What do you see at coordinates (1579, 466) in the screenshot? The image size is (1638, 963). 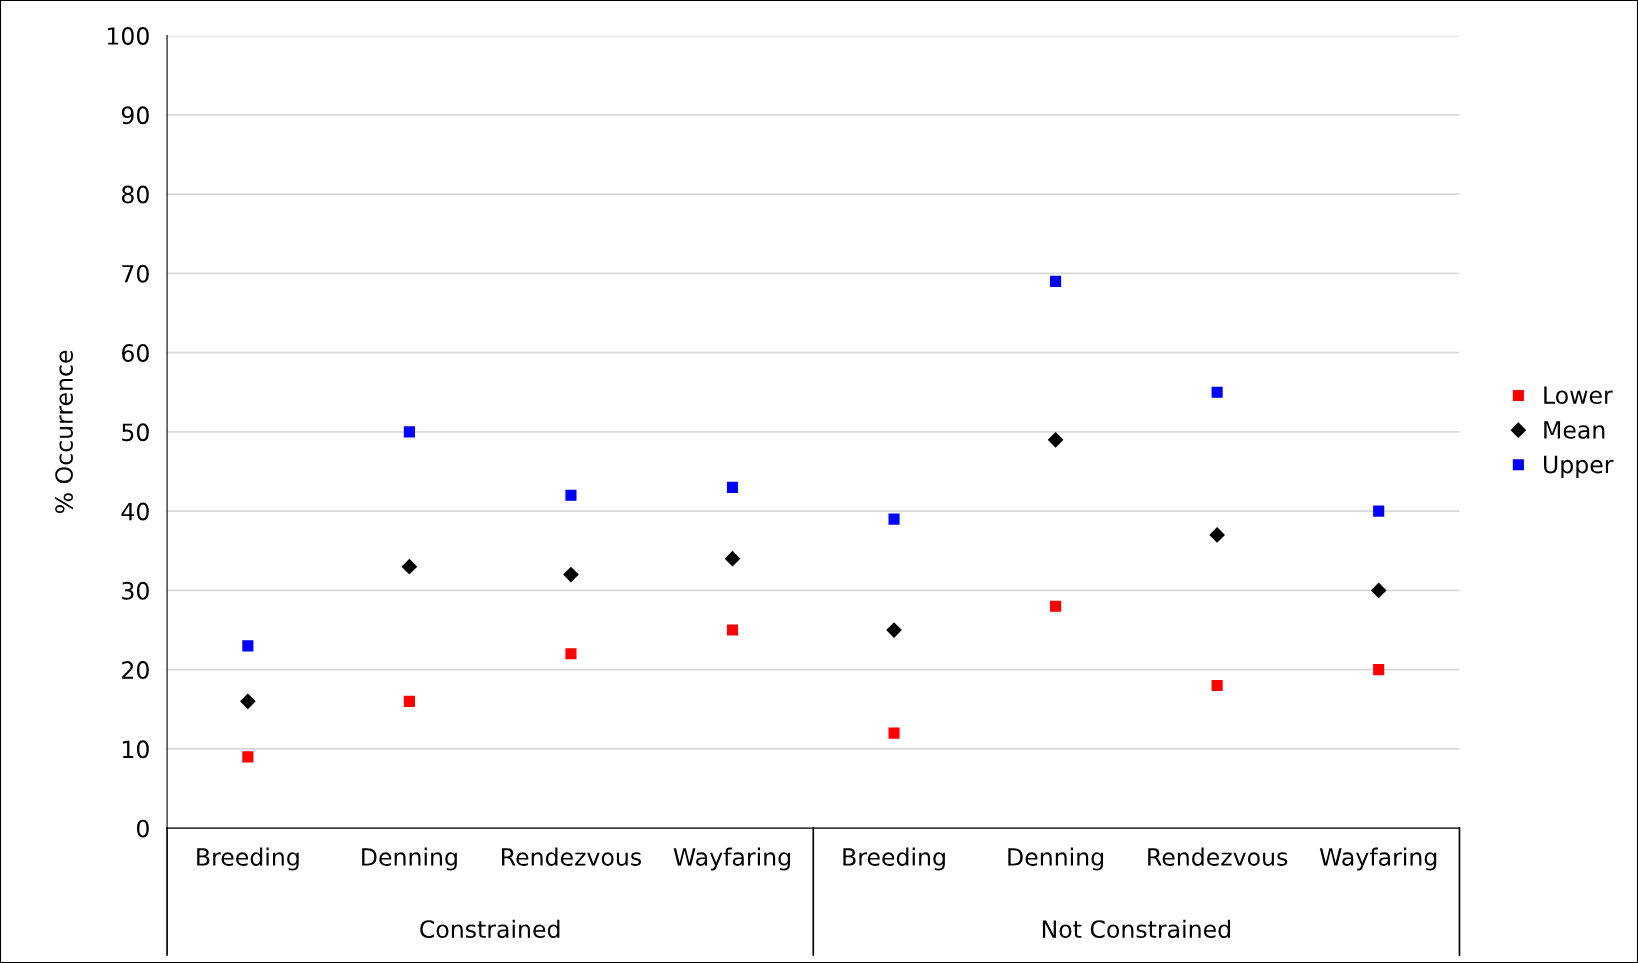 I see `legend-label: Upper` at bounding box center [1579, 466].